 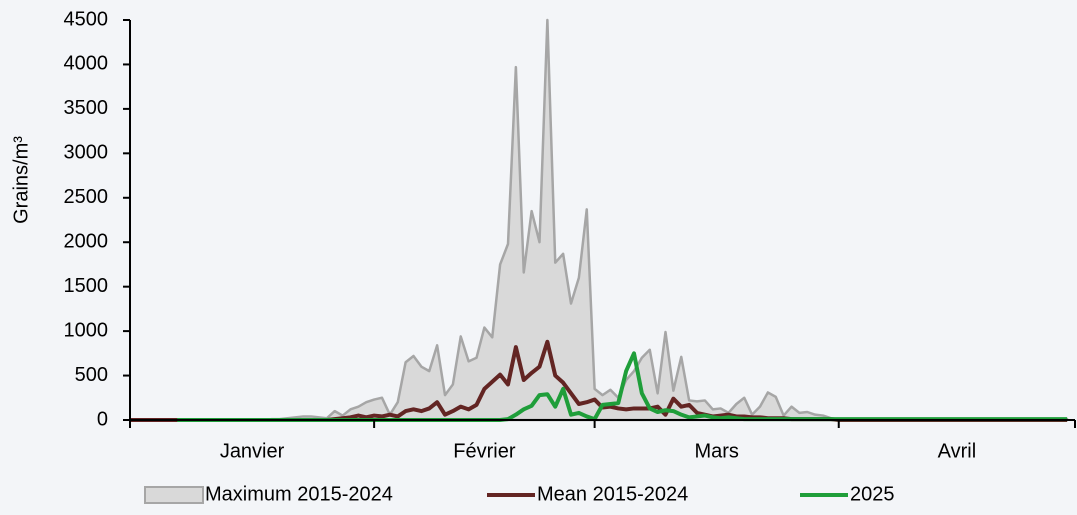 I want to click on x-tick-label: Mars, so click(x=716, y=451).